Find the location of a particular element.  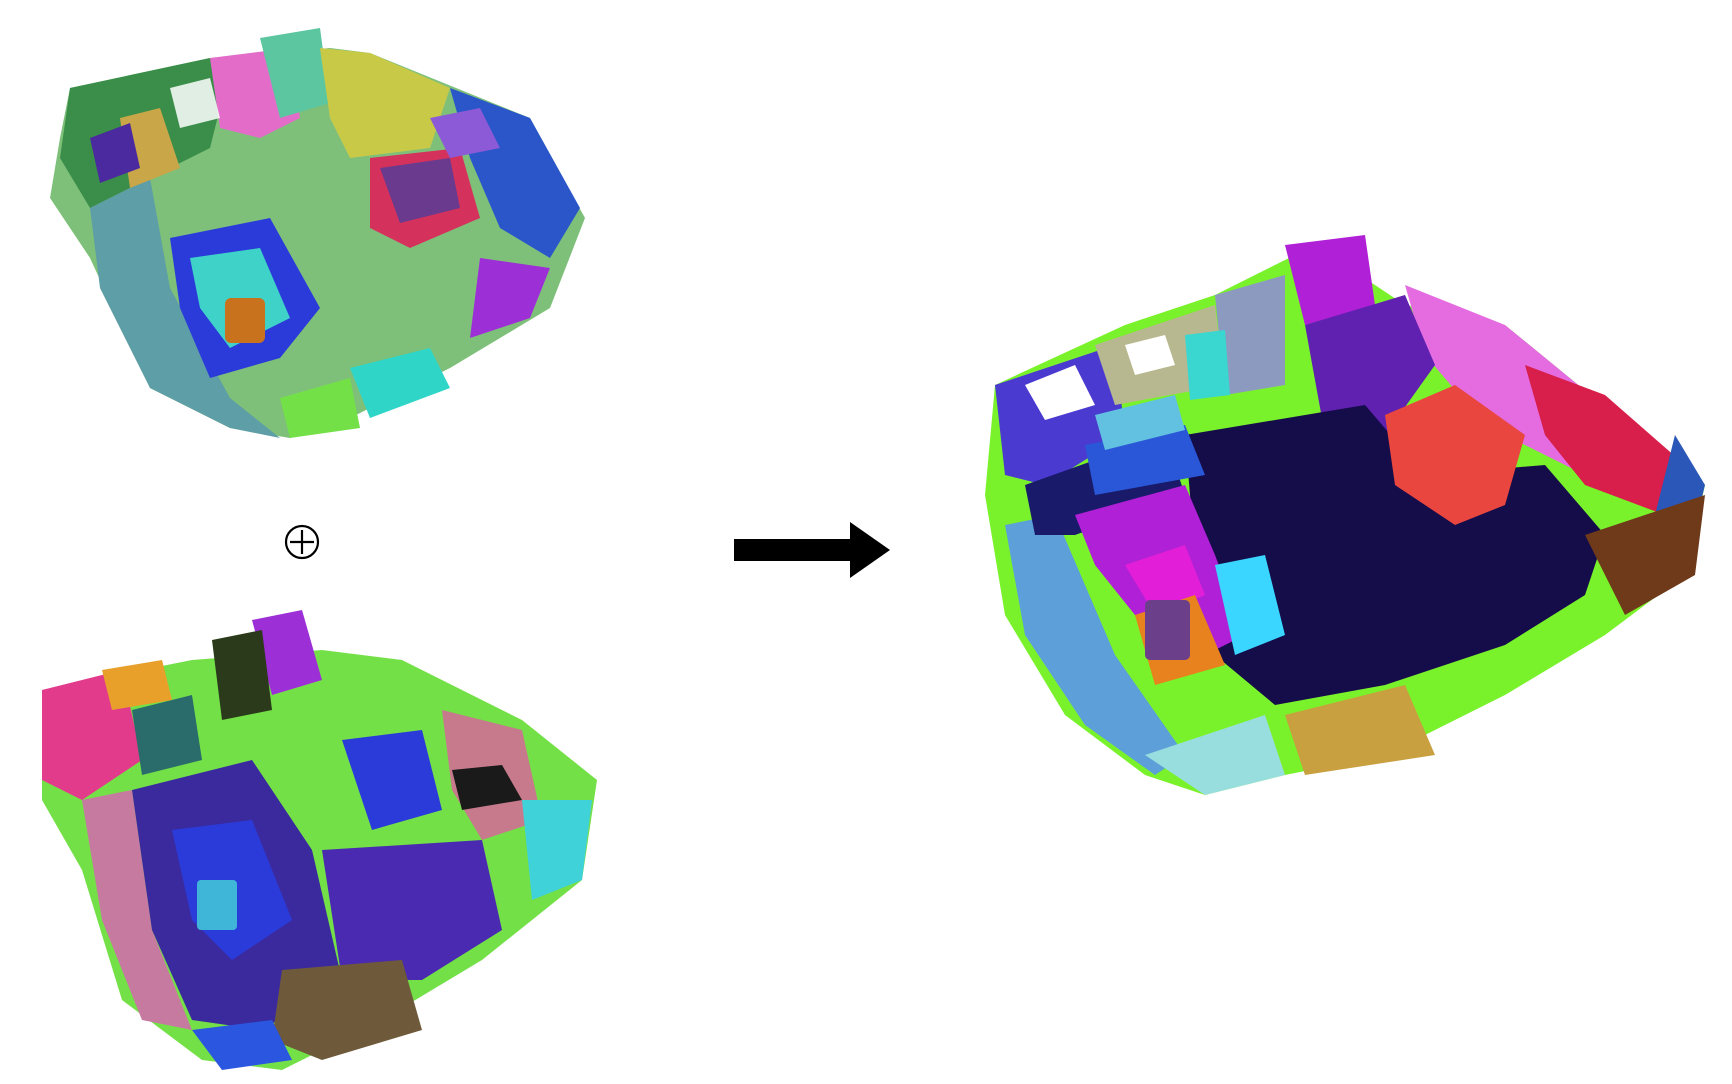

oplus-operator is located at coordinates (302, 542).